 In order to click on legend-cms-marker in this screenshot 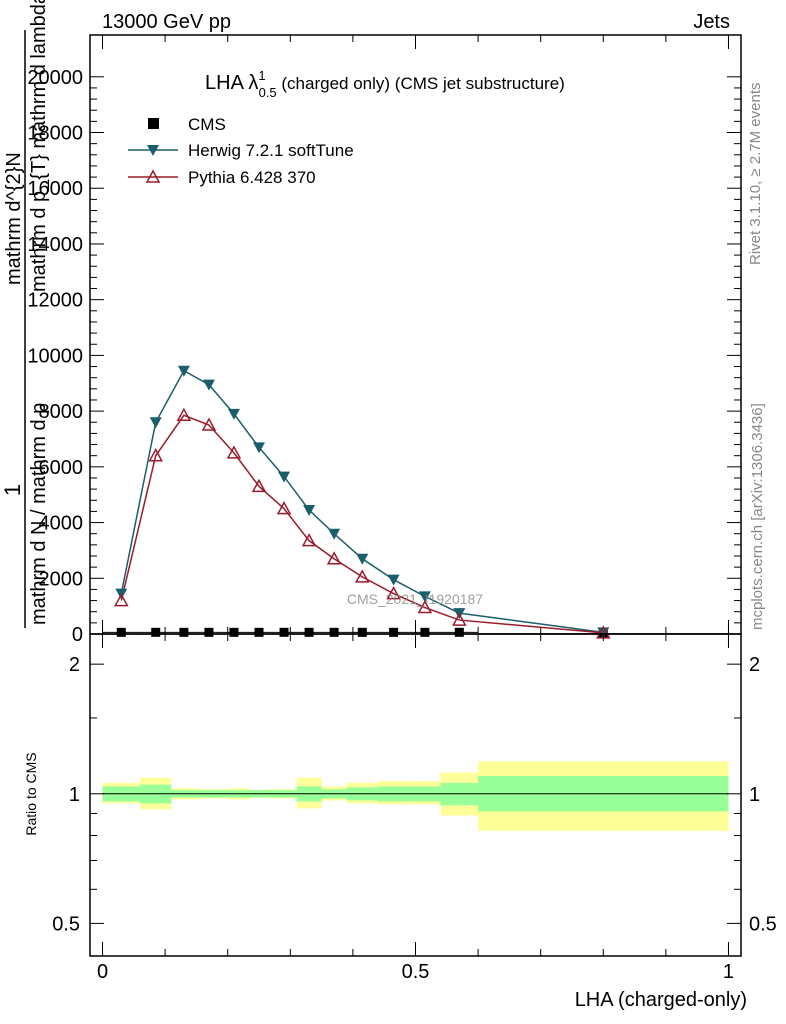, I will do `click(153, 123)`.